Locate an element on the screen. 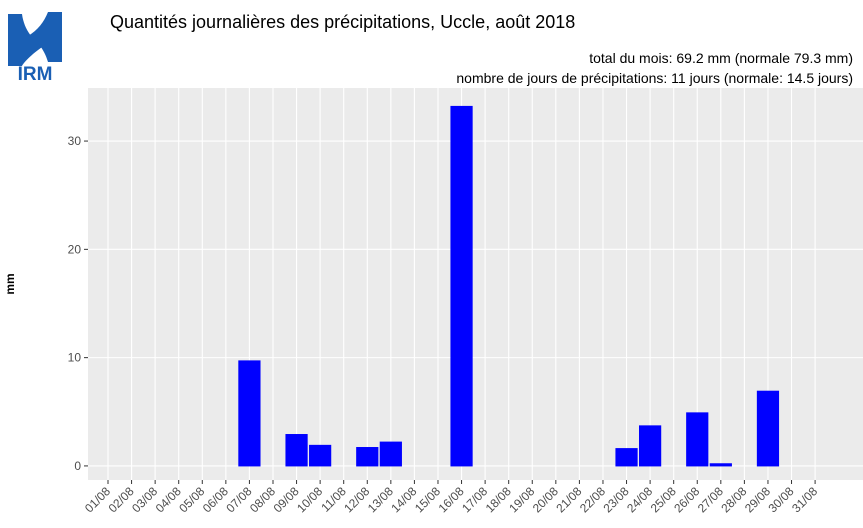 The height and width of the screenshot is (528, 863). x-tick-label: 20/08 is located at coordinates (545, 499).